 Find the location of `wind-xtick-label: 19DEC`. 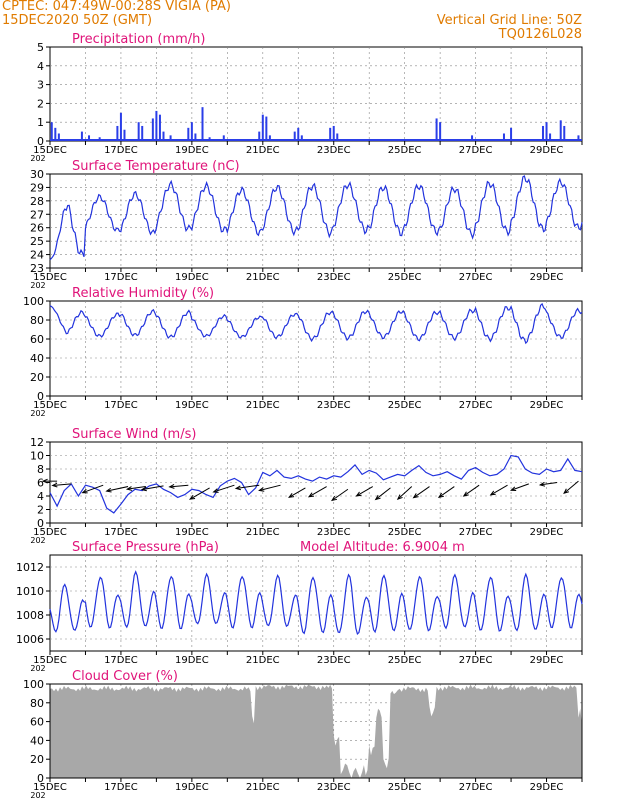

wind-xtick-label: 19DEC is located at coordinates (192, 532).